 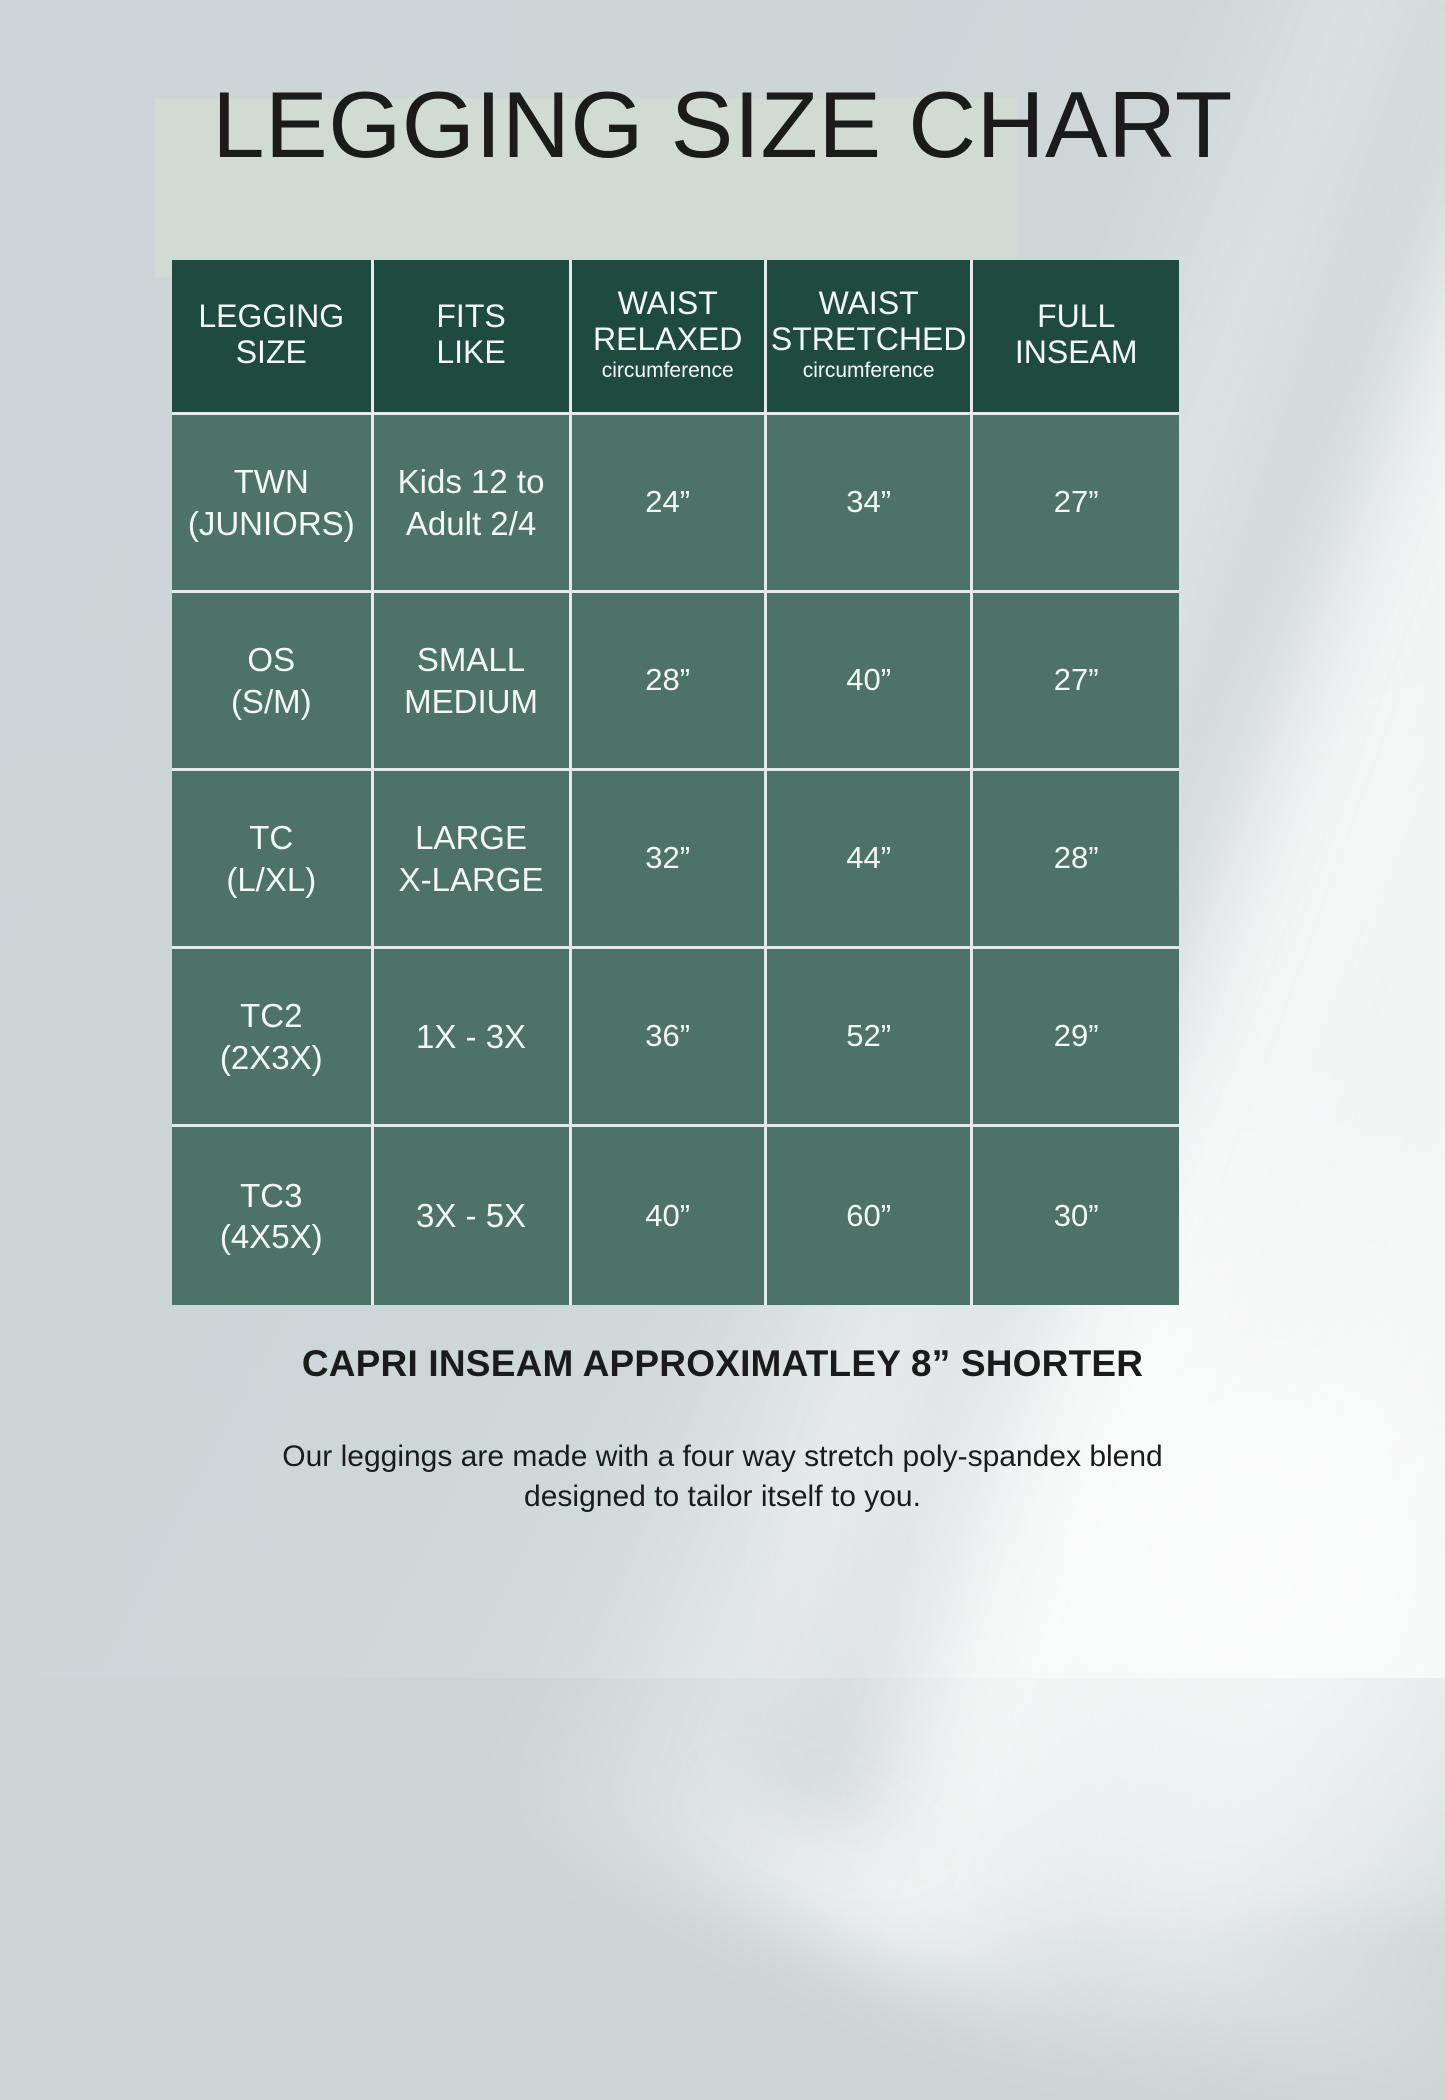 What do you see at coordinates (669, 1038) in the screenshot?
I see `cell-waist-relaxed: 36”` at bounding box center [669, 1038].